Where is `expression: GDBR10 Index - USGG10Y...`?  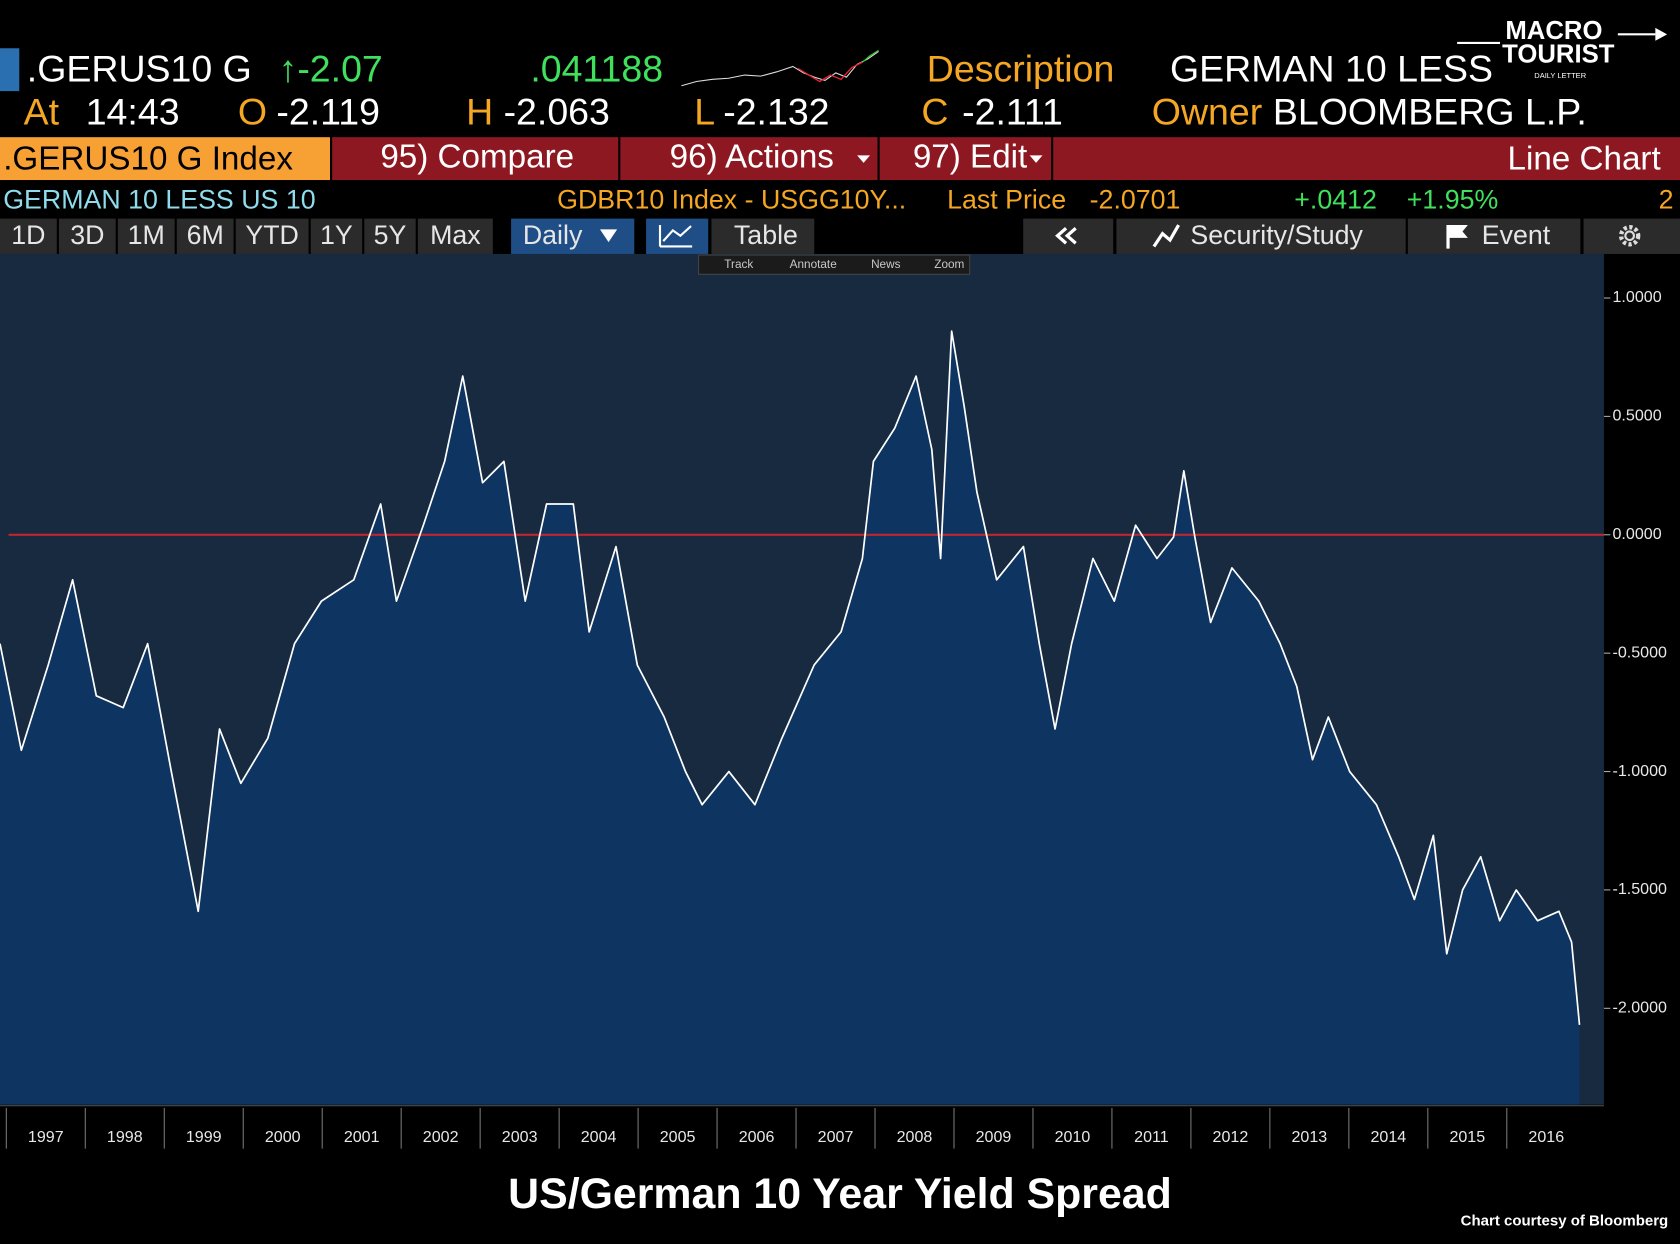 expression: GDBR10 Index - USGG10Y... is located at coordinates (731, 200).